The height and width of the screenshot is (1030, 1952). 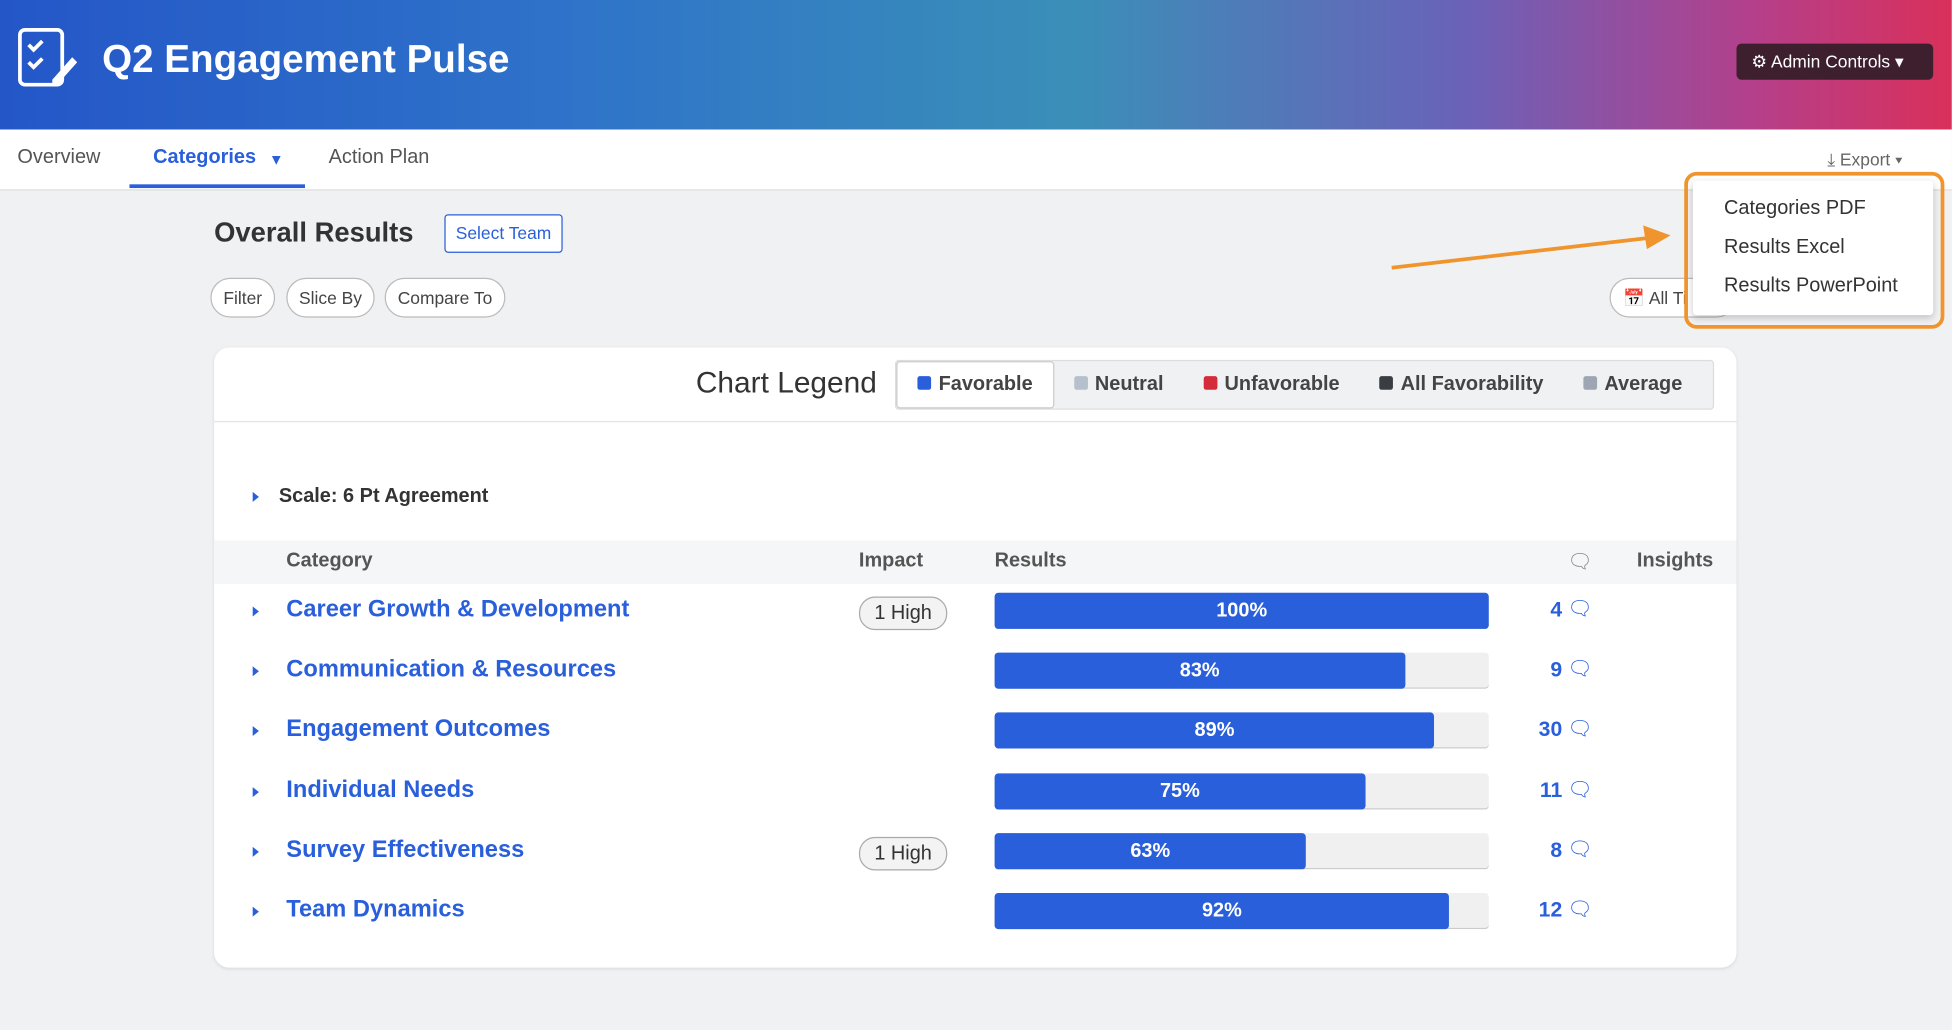 I want to click on tab-caret: ▼, so click(x=276, y=159).